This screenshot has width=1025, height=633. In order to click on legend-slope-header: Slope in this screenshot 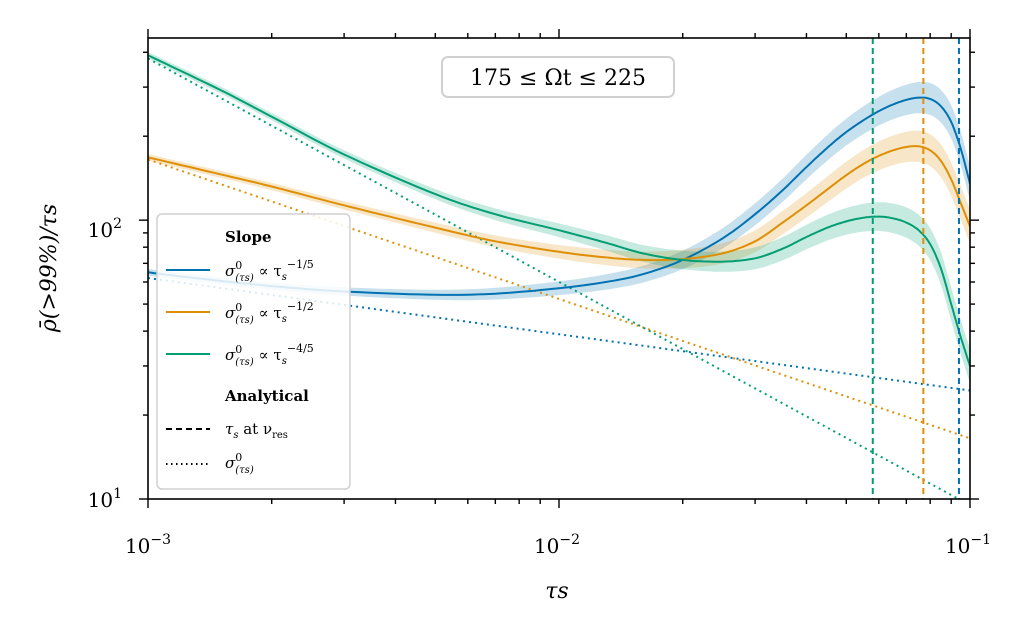, I will do `click(248, 237)`.